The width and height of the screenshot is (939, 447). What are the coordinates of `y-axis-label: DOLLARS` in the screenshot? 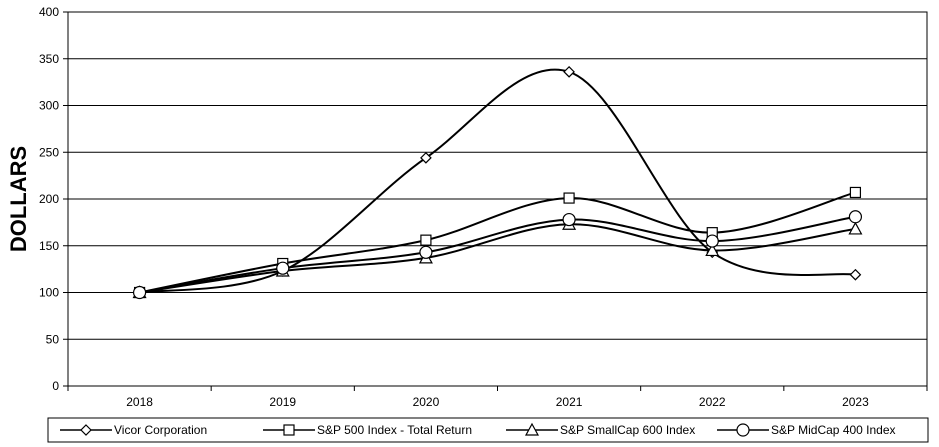 It's located at (18, 199).